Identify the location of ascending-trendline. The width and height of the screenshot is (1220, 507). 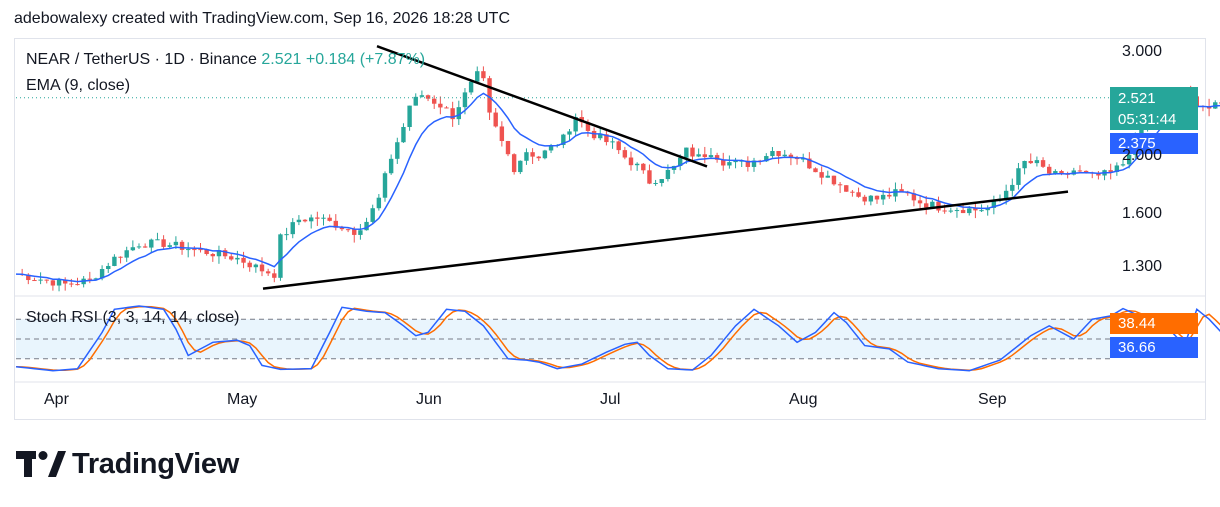
(665, 240).